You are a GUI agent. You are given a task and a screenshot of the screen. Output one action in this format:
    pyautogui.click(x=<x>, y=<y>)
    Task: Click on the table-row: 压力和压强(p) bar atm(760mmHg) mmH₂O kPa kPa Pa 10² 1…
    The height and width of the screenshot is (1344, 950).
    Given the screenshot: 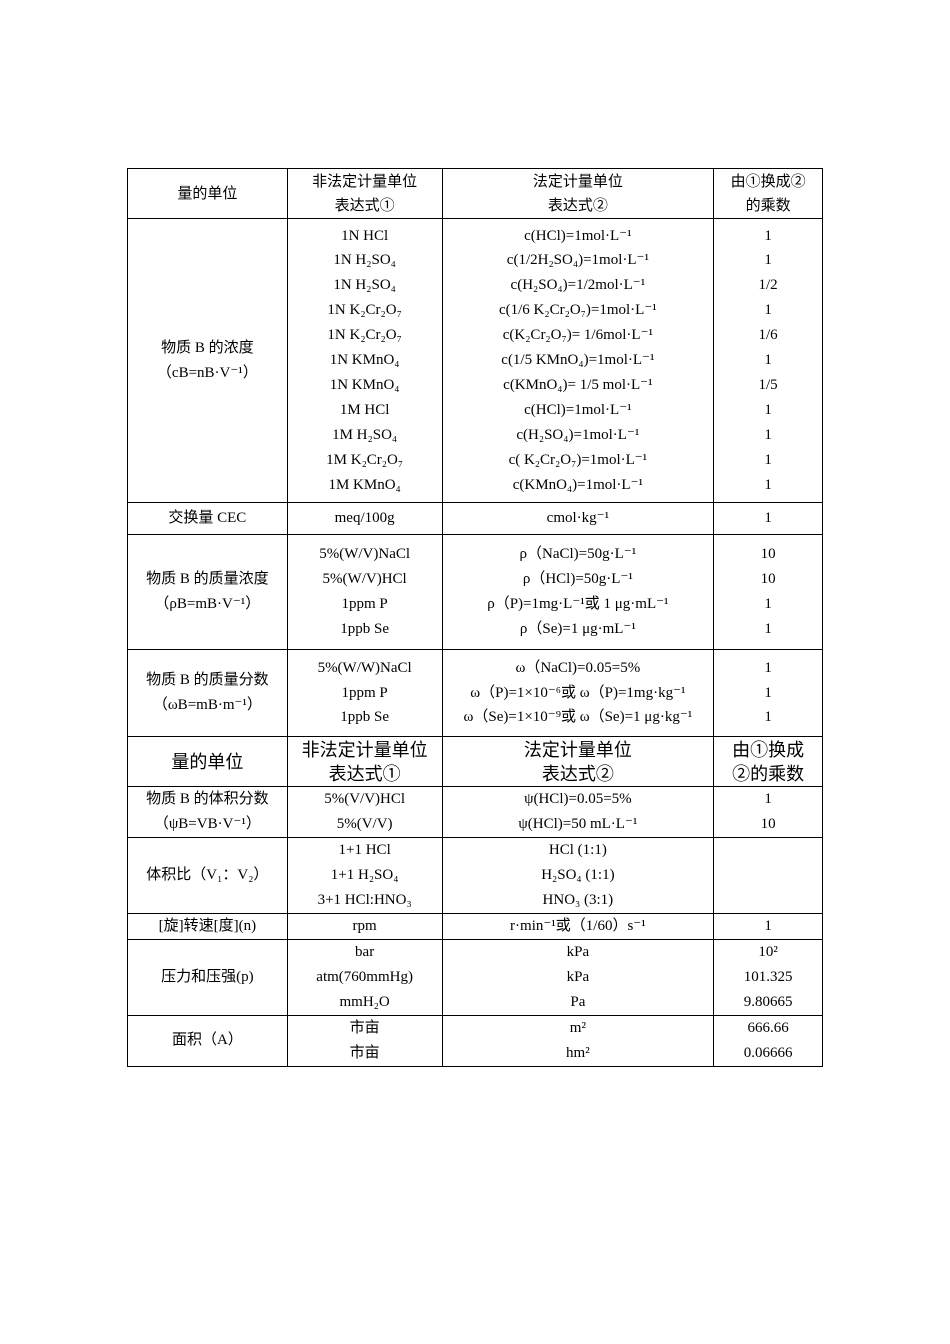 What is the action you would take?
    pyautogui.click(x=475, y=977)
    